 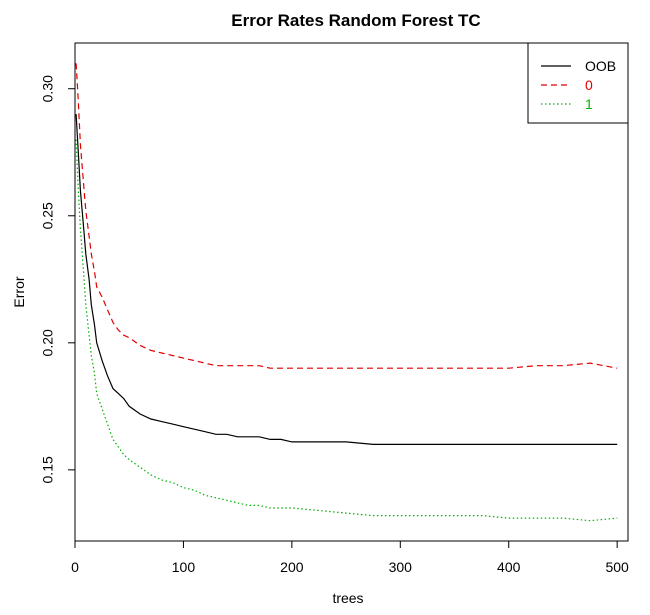 What do you see at coordinates (292, 567) in the screenshot?
I see `x-tick-label: 200` at bounding box center [292, 567].